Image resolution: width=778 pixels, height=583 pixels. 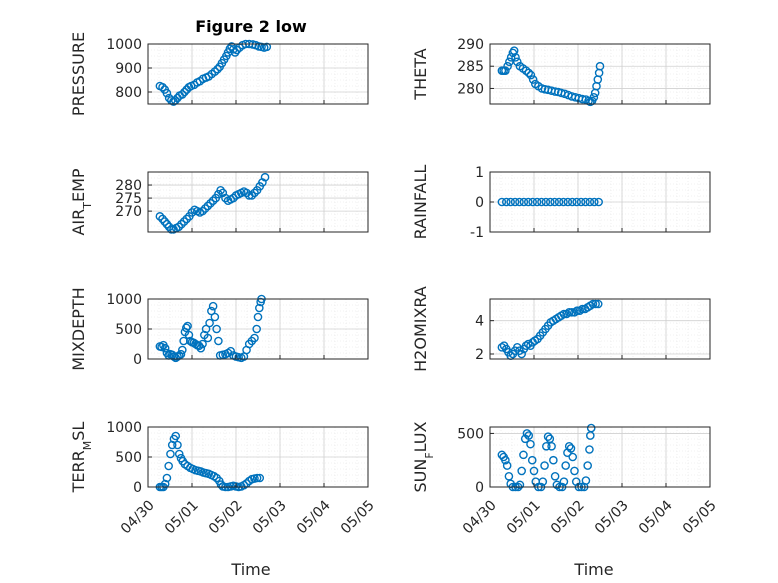 I want to click on y-tick-label: 4, so click(x=479, y=322).